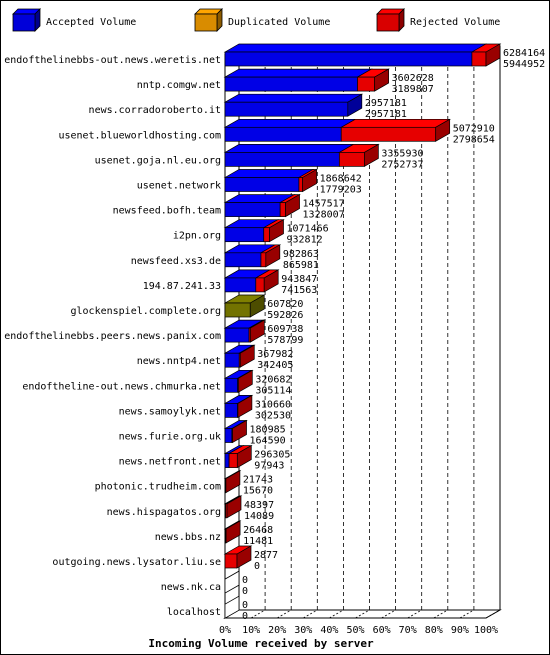  Describe the element at coordinates (341, 190) in the screenshot. I see `accepted-volume-label: 1779203` at that location.